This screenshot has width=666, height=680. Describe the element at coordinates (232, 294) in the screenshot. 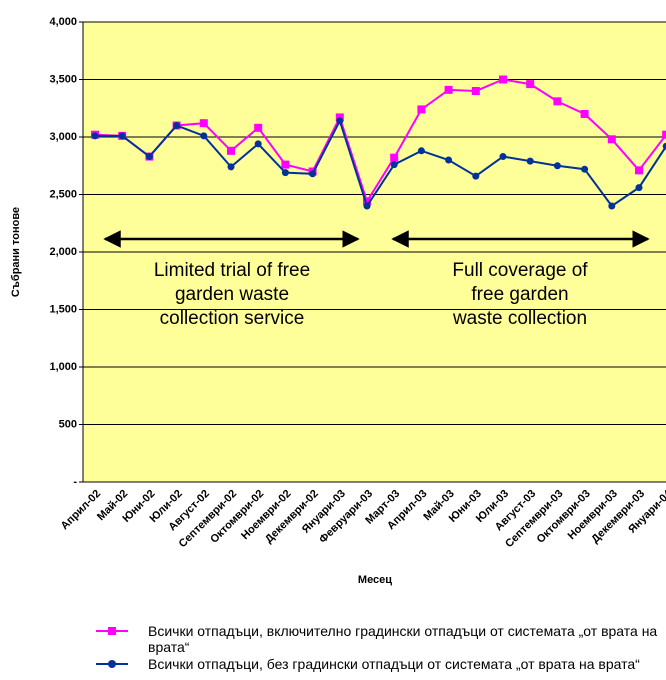

I see `annotation: garden waste` at that location.